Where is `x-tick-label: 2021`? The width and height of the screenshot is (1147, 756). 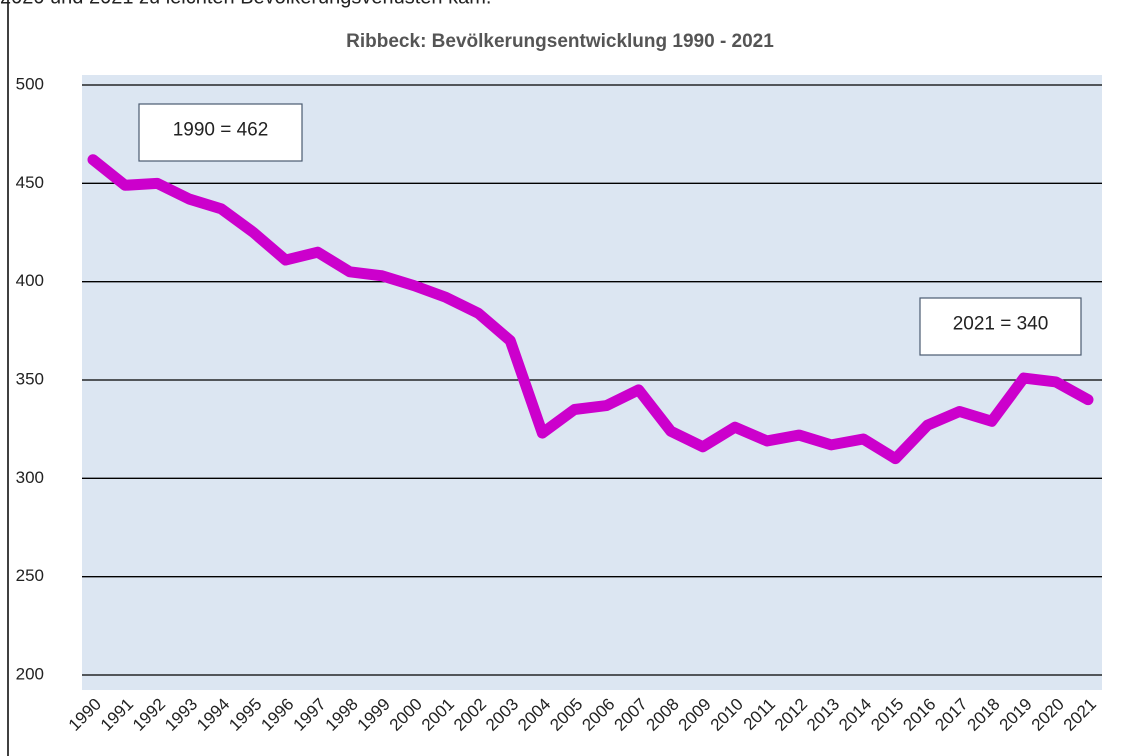
x-tick-label: 2021 is located at coordinates (1080, 715).